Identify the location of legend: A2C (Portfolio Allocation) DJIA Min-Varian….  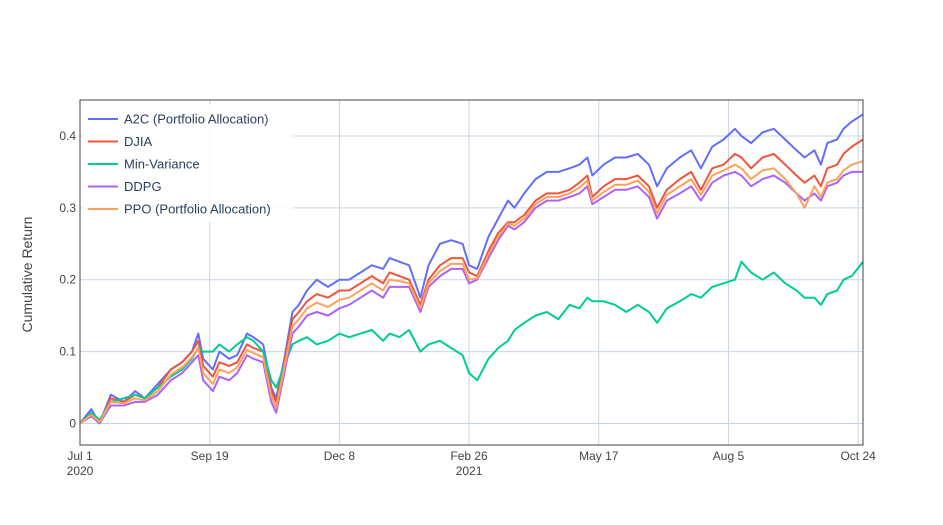
(188, 163).